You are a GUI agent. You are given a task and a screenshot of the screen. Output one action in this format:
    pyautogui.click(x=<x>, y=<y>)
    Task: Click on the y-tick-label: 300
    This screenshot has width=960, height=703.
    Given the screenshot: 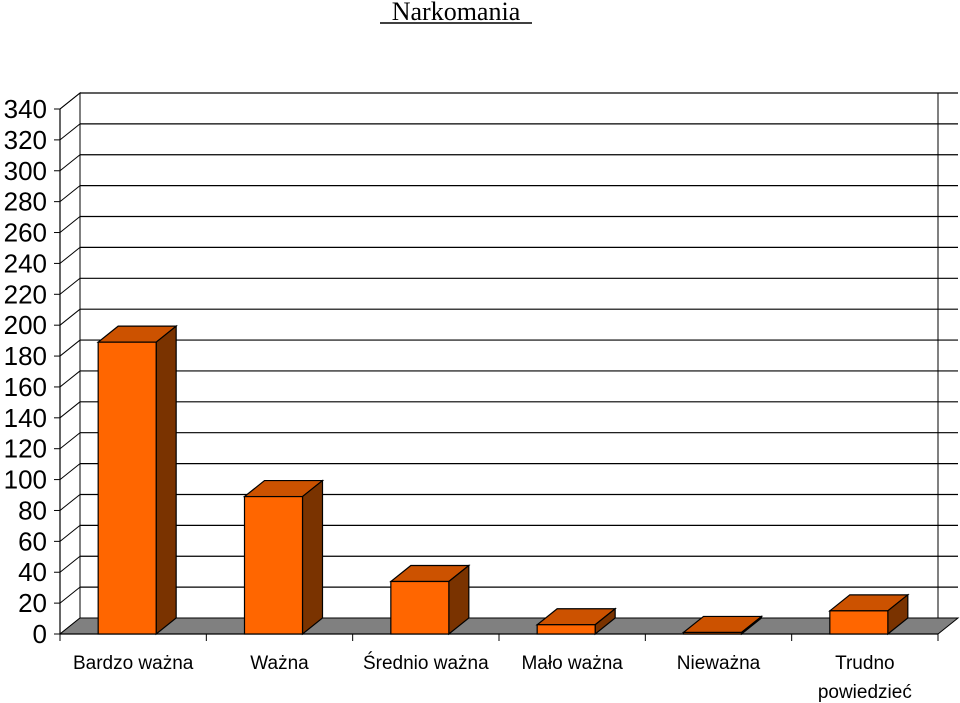 What is the action you would take?
    pyautogui.click(x=25, y=171)
    